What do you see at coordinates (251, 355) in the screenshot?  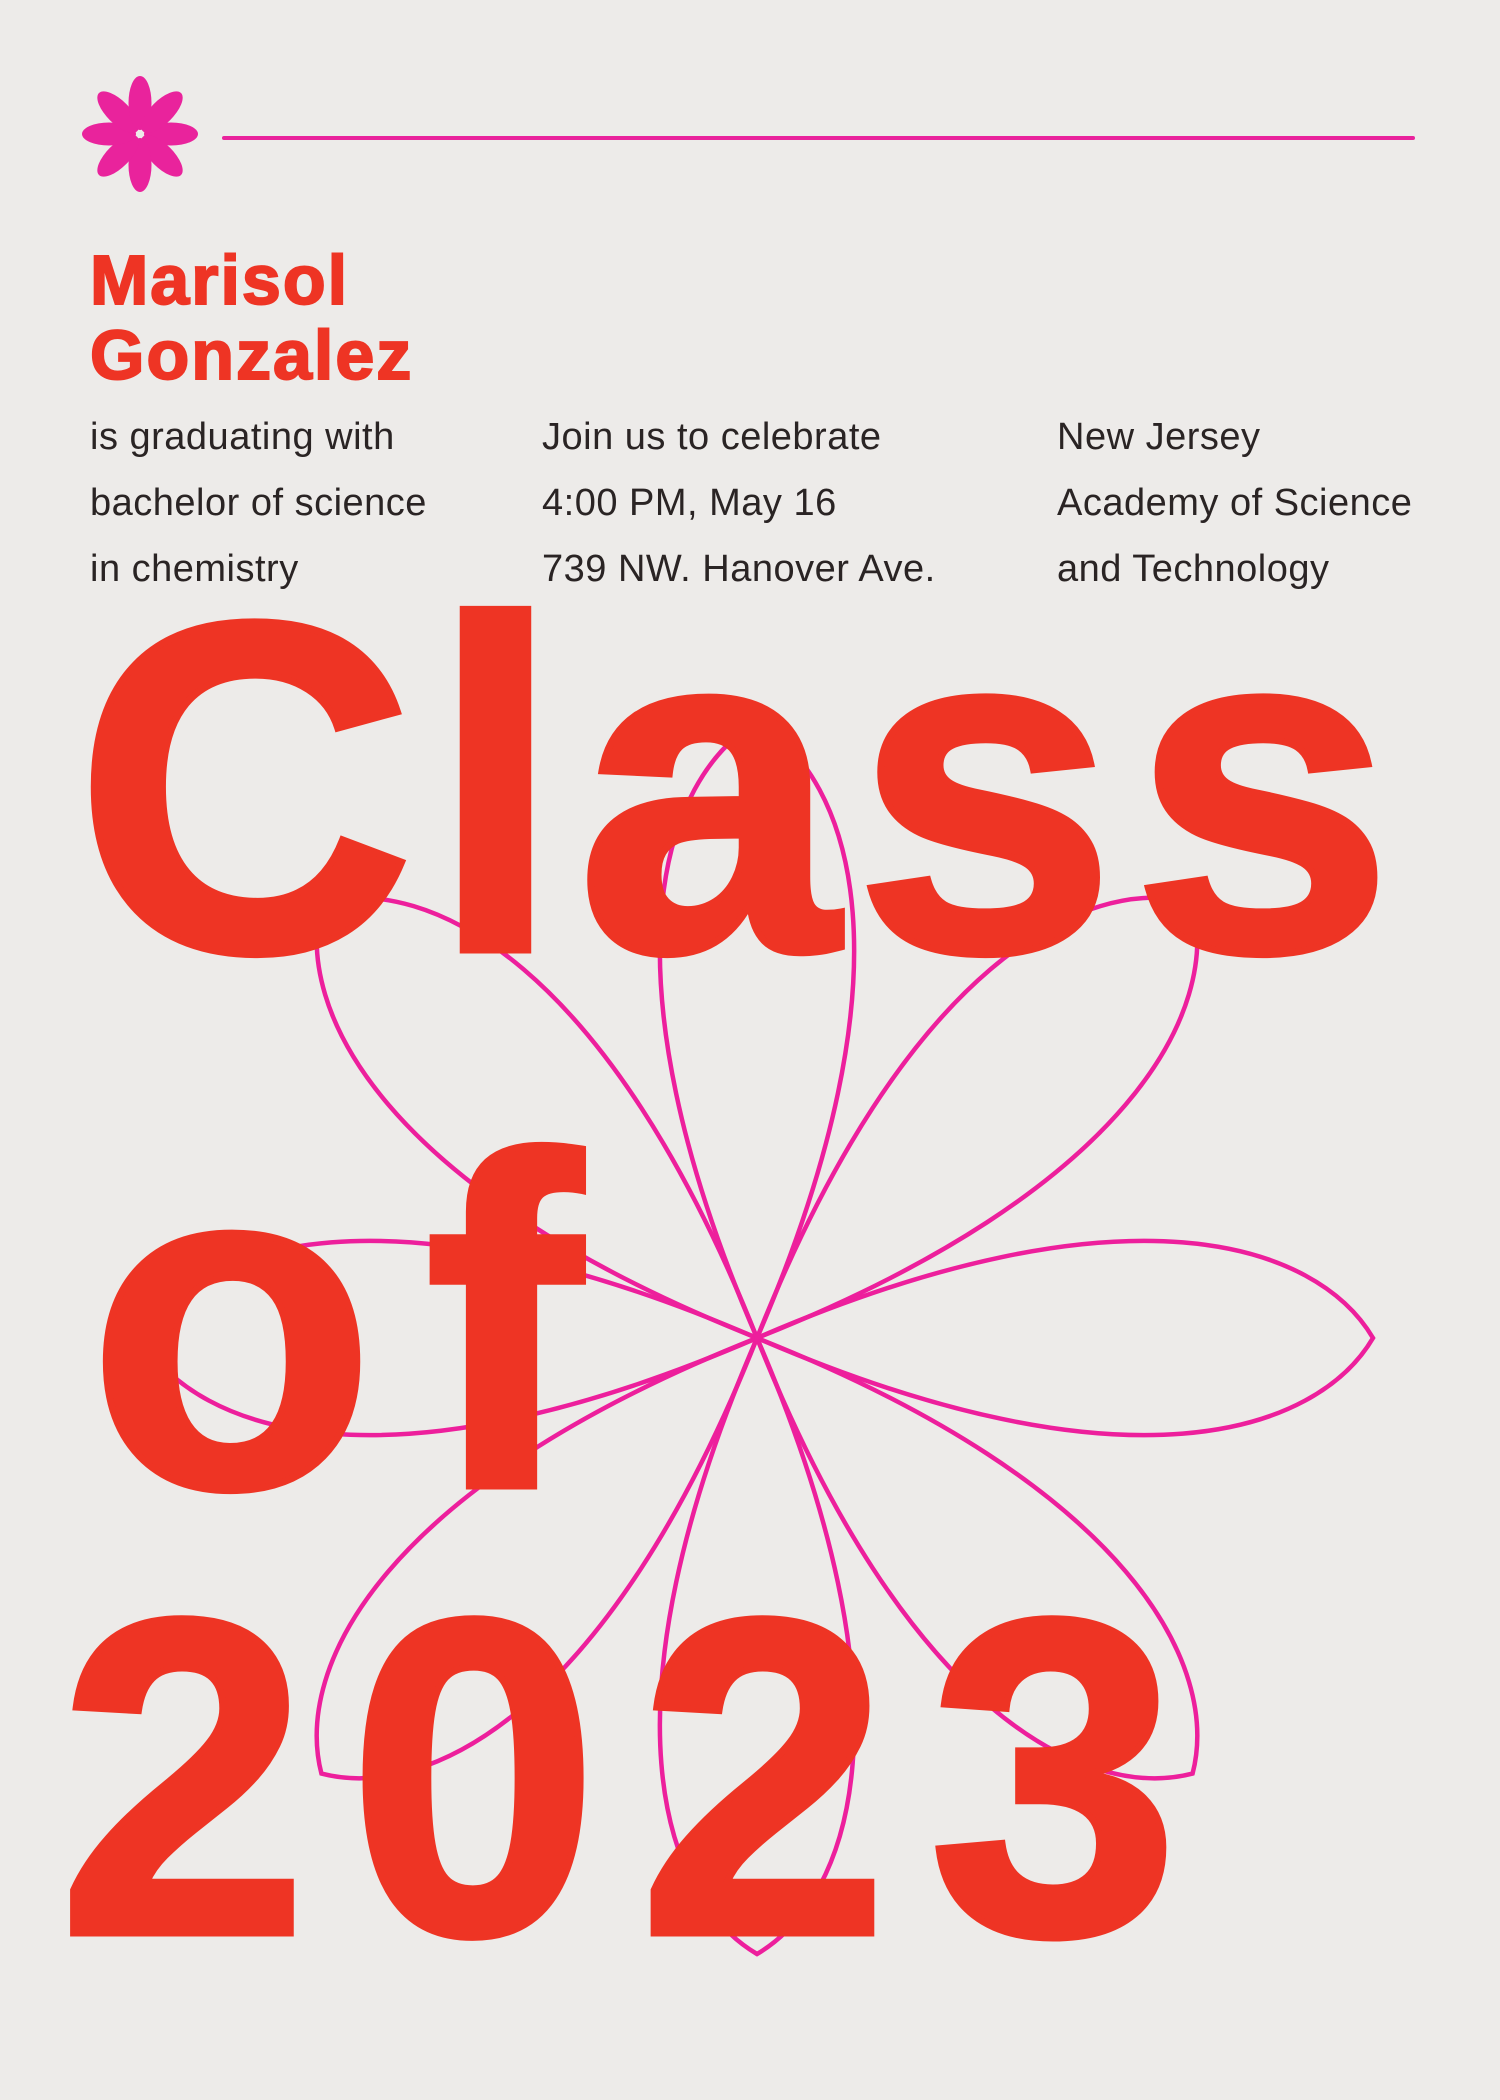 I see `graduate-last-name: Gonzalez` at bounding box center [251, 355].